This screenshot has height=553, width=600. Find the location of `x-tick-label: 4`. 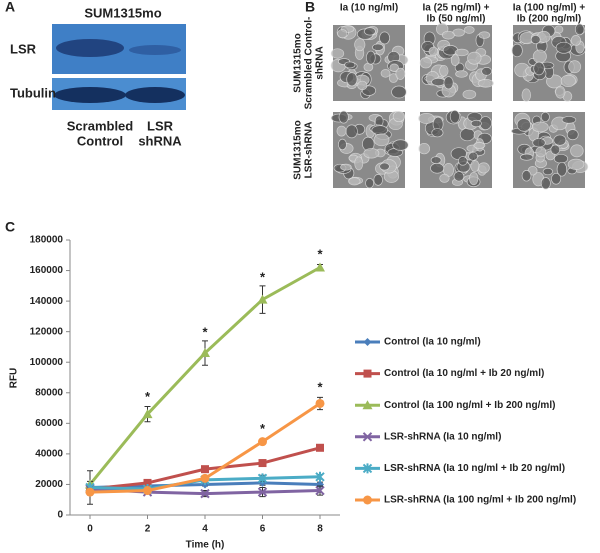

x-tick-label: 4 is located at coordinates (205, 529).